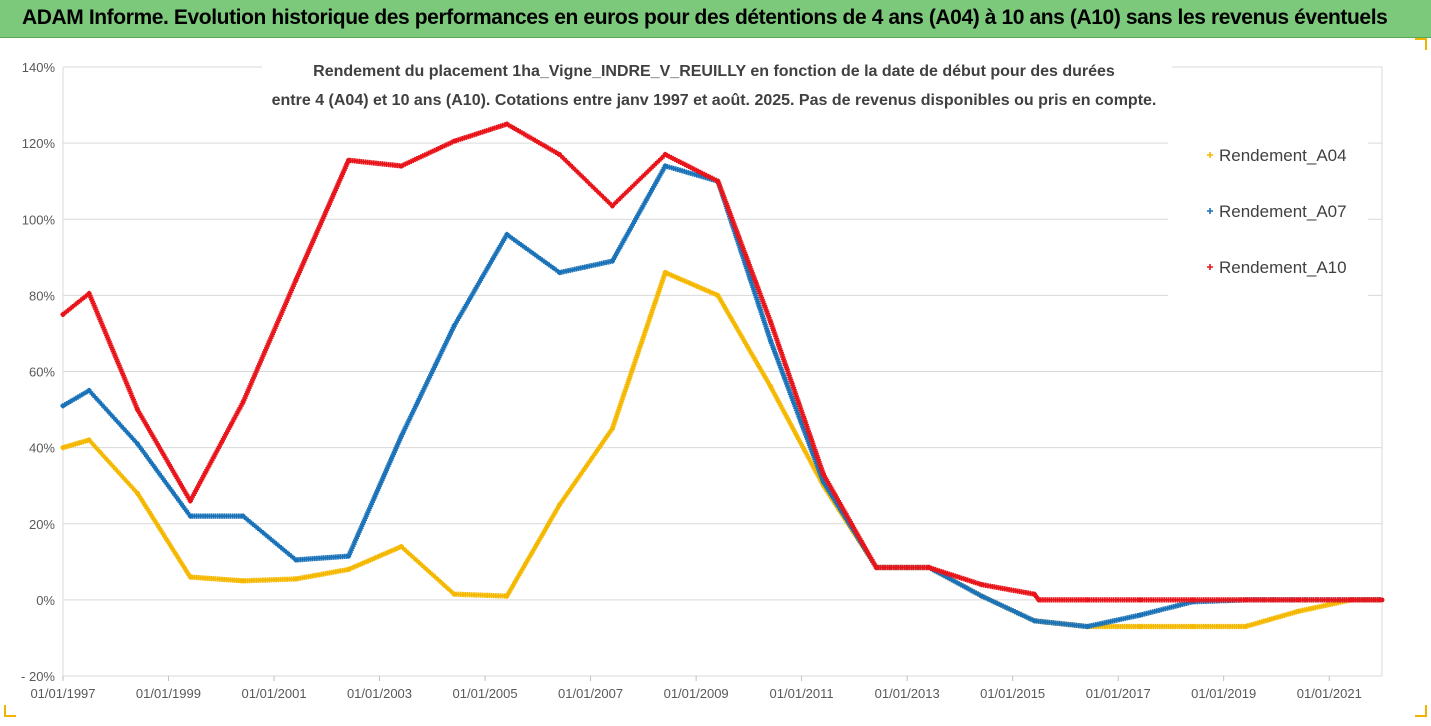  What do you see at coordinates (485, 693) in the screenshot?
I see `x-tick-label: 01/01/2005` at bounding box center [485, 693].